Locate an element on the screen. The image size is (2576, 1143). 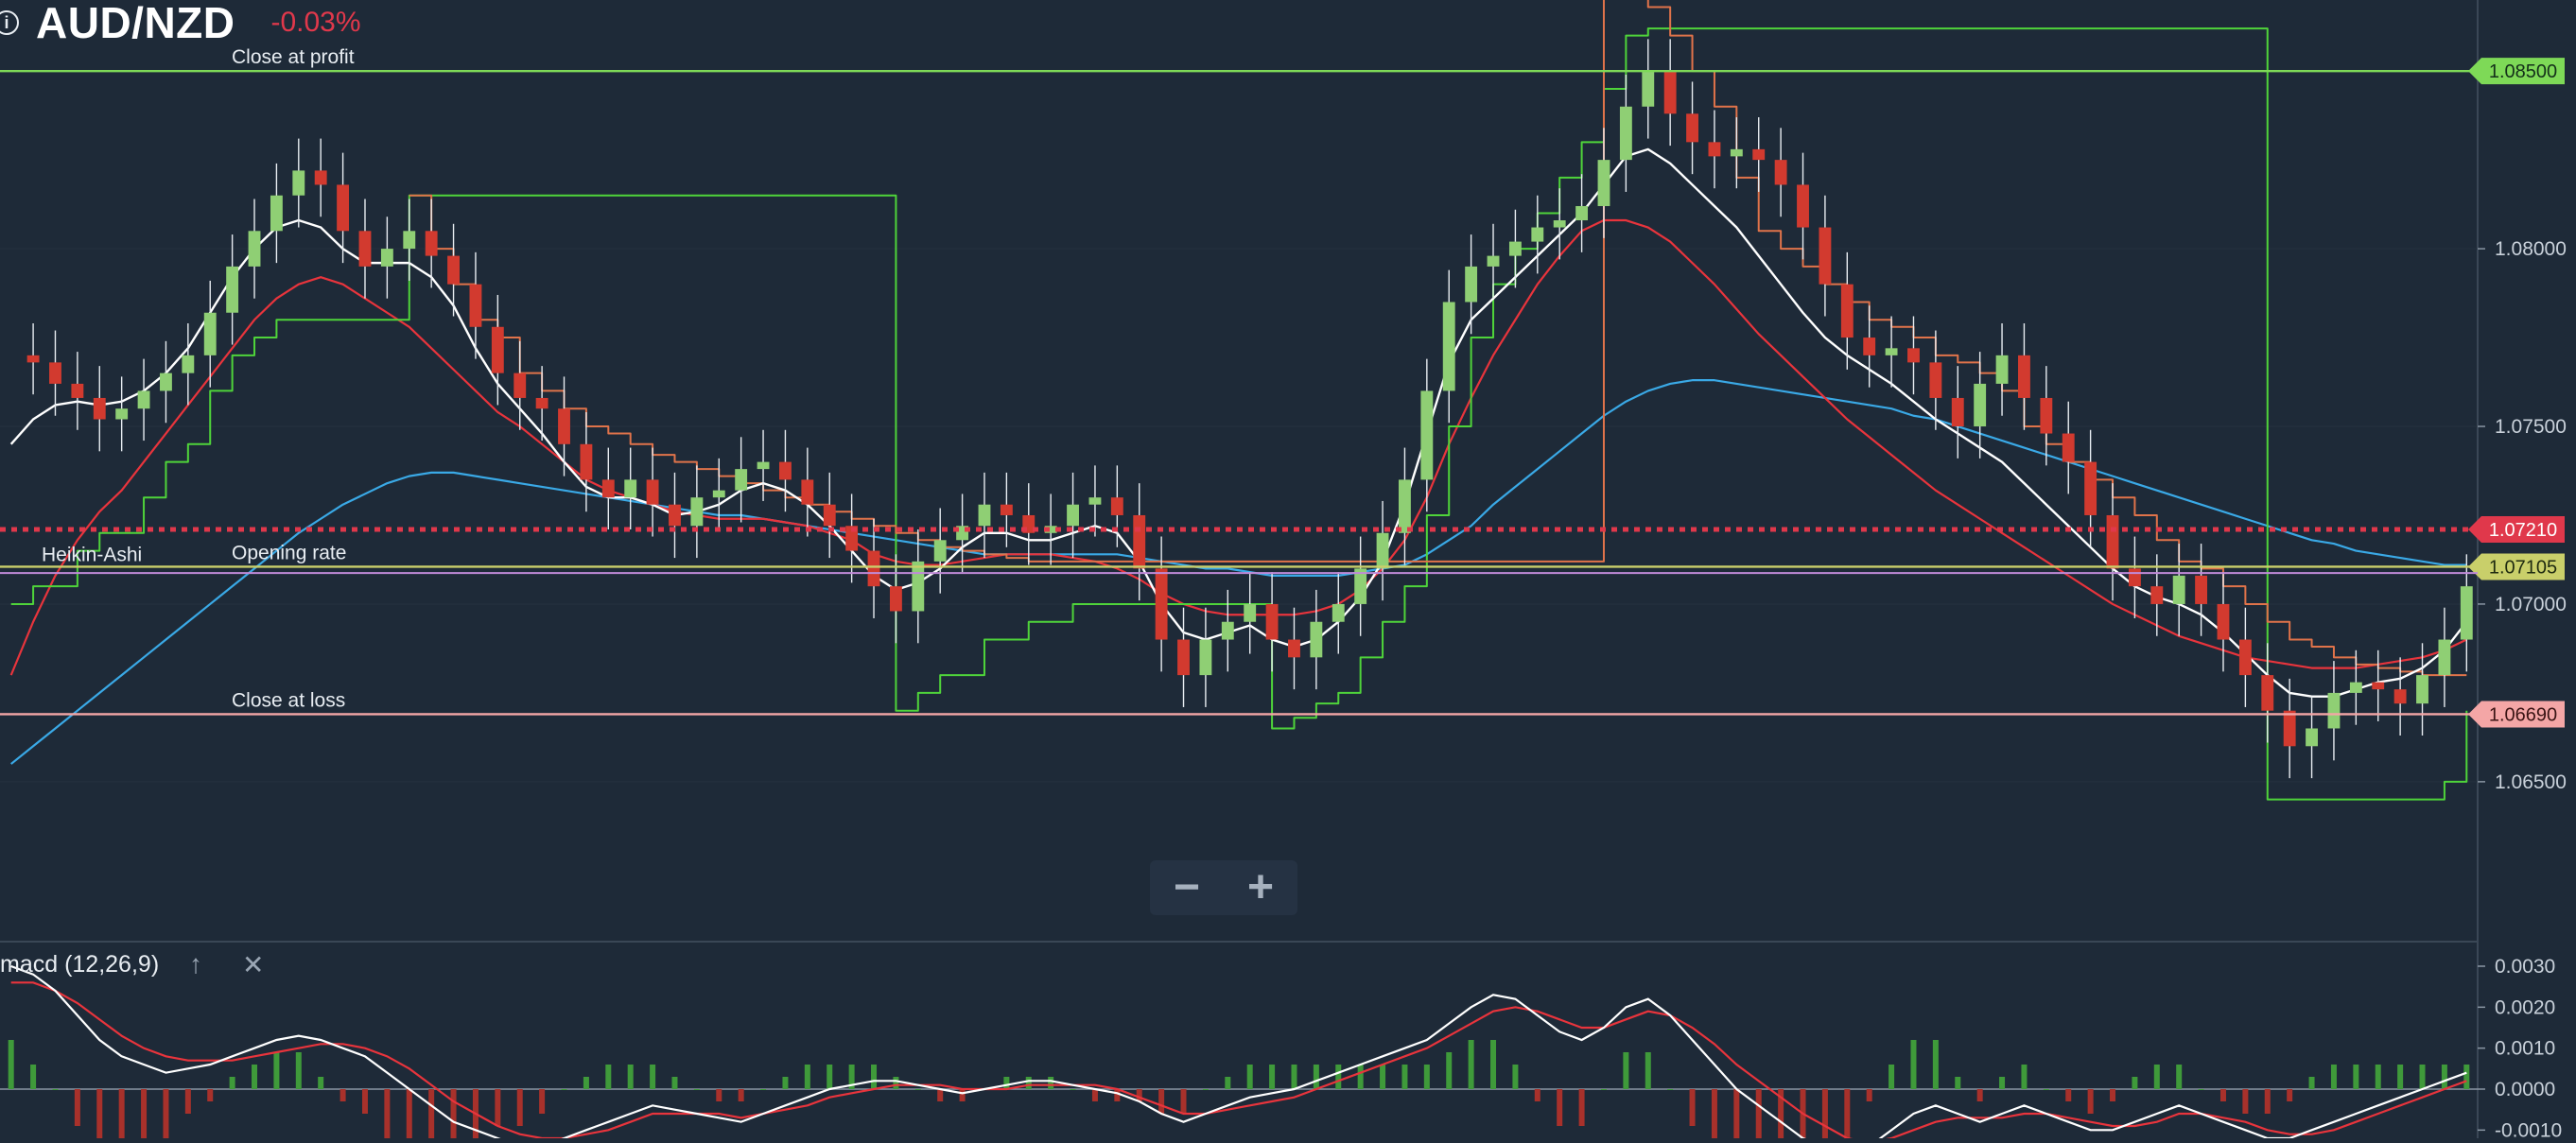
macd-tick-label: -0.0010 is located at coordinates (2528, 1128).